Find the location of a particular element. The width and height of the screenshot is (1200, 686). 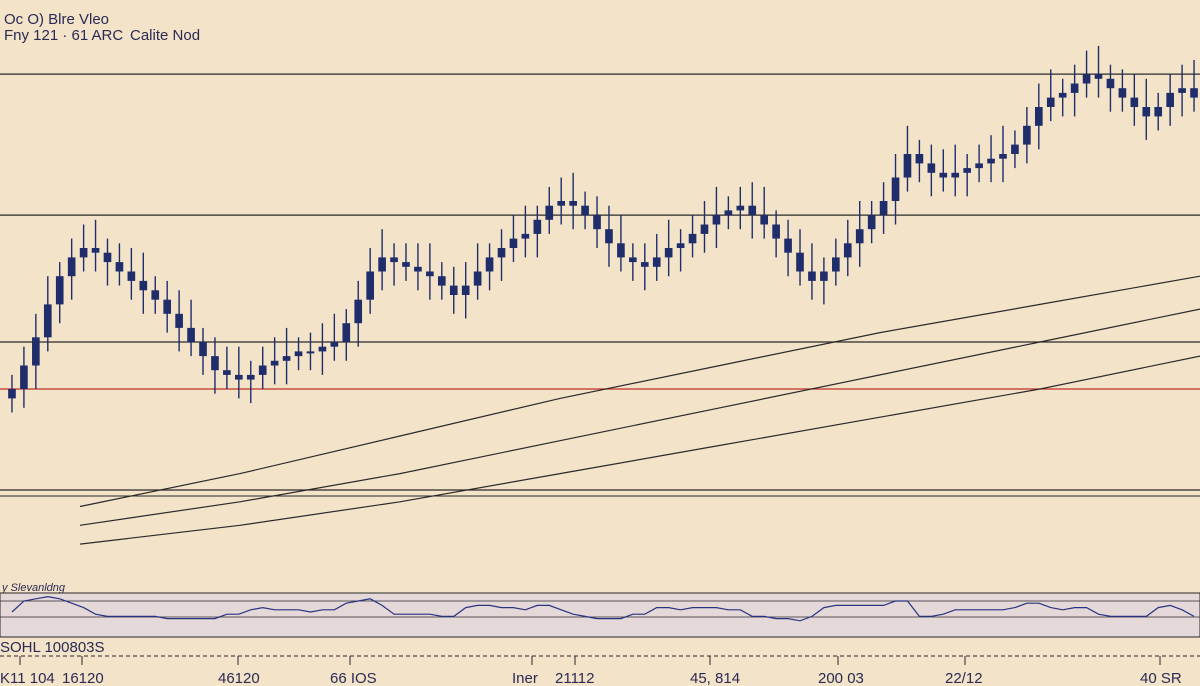

x-tick-label: 16120 is located at coordinates (83, 678).